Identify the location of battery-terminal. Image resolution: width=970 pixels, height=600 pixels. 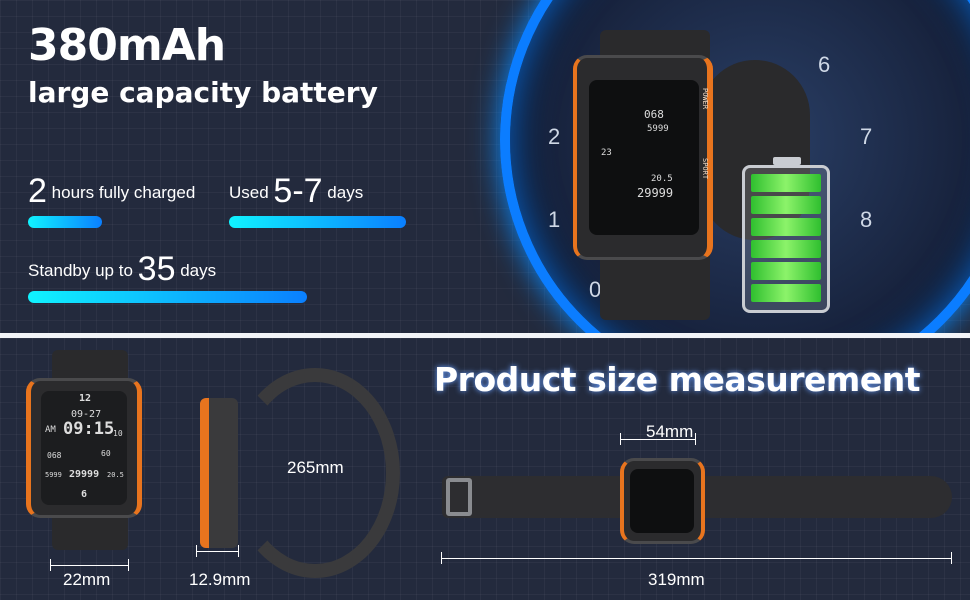
(787, 161).